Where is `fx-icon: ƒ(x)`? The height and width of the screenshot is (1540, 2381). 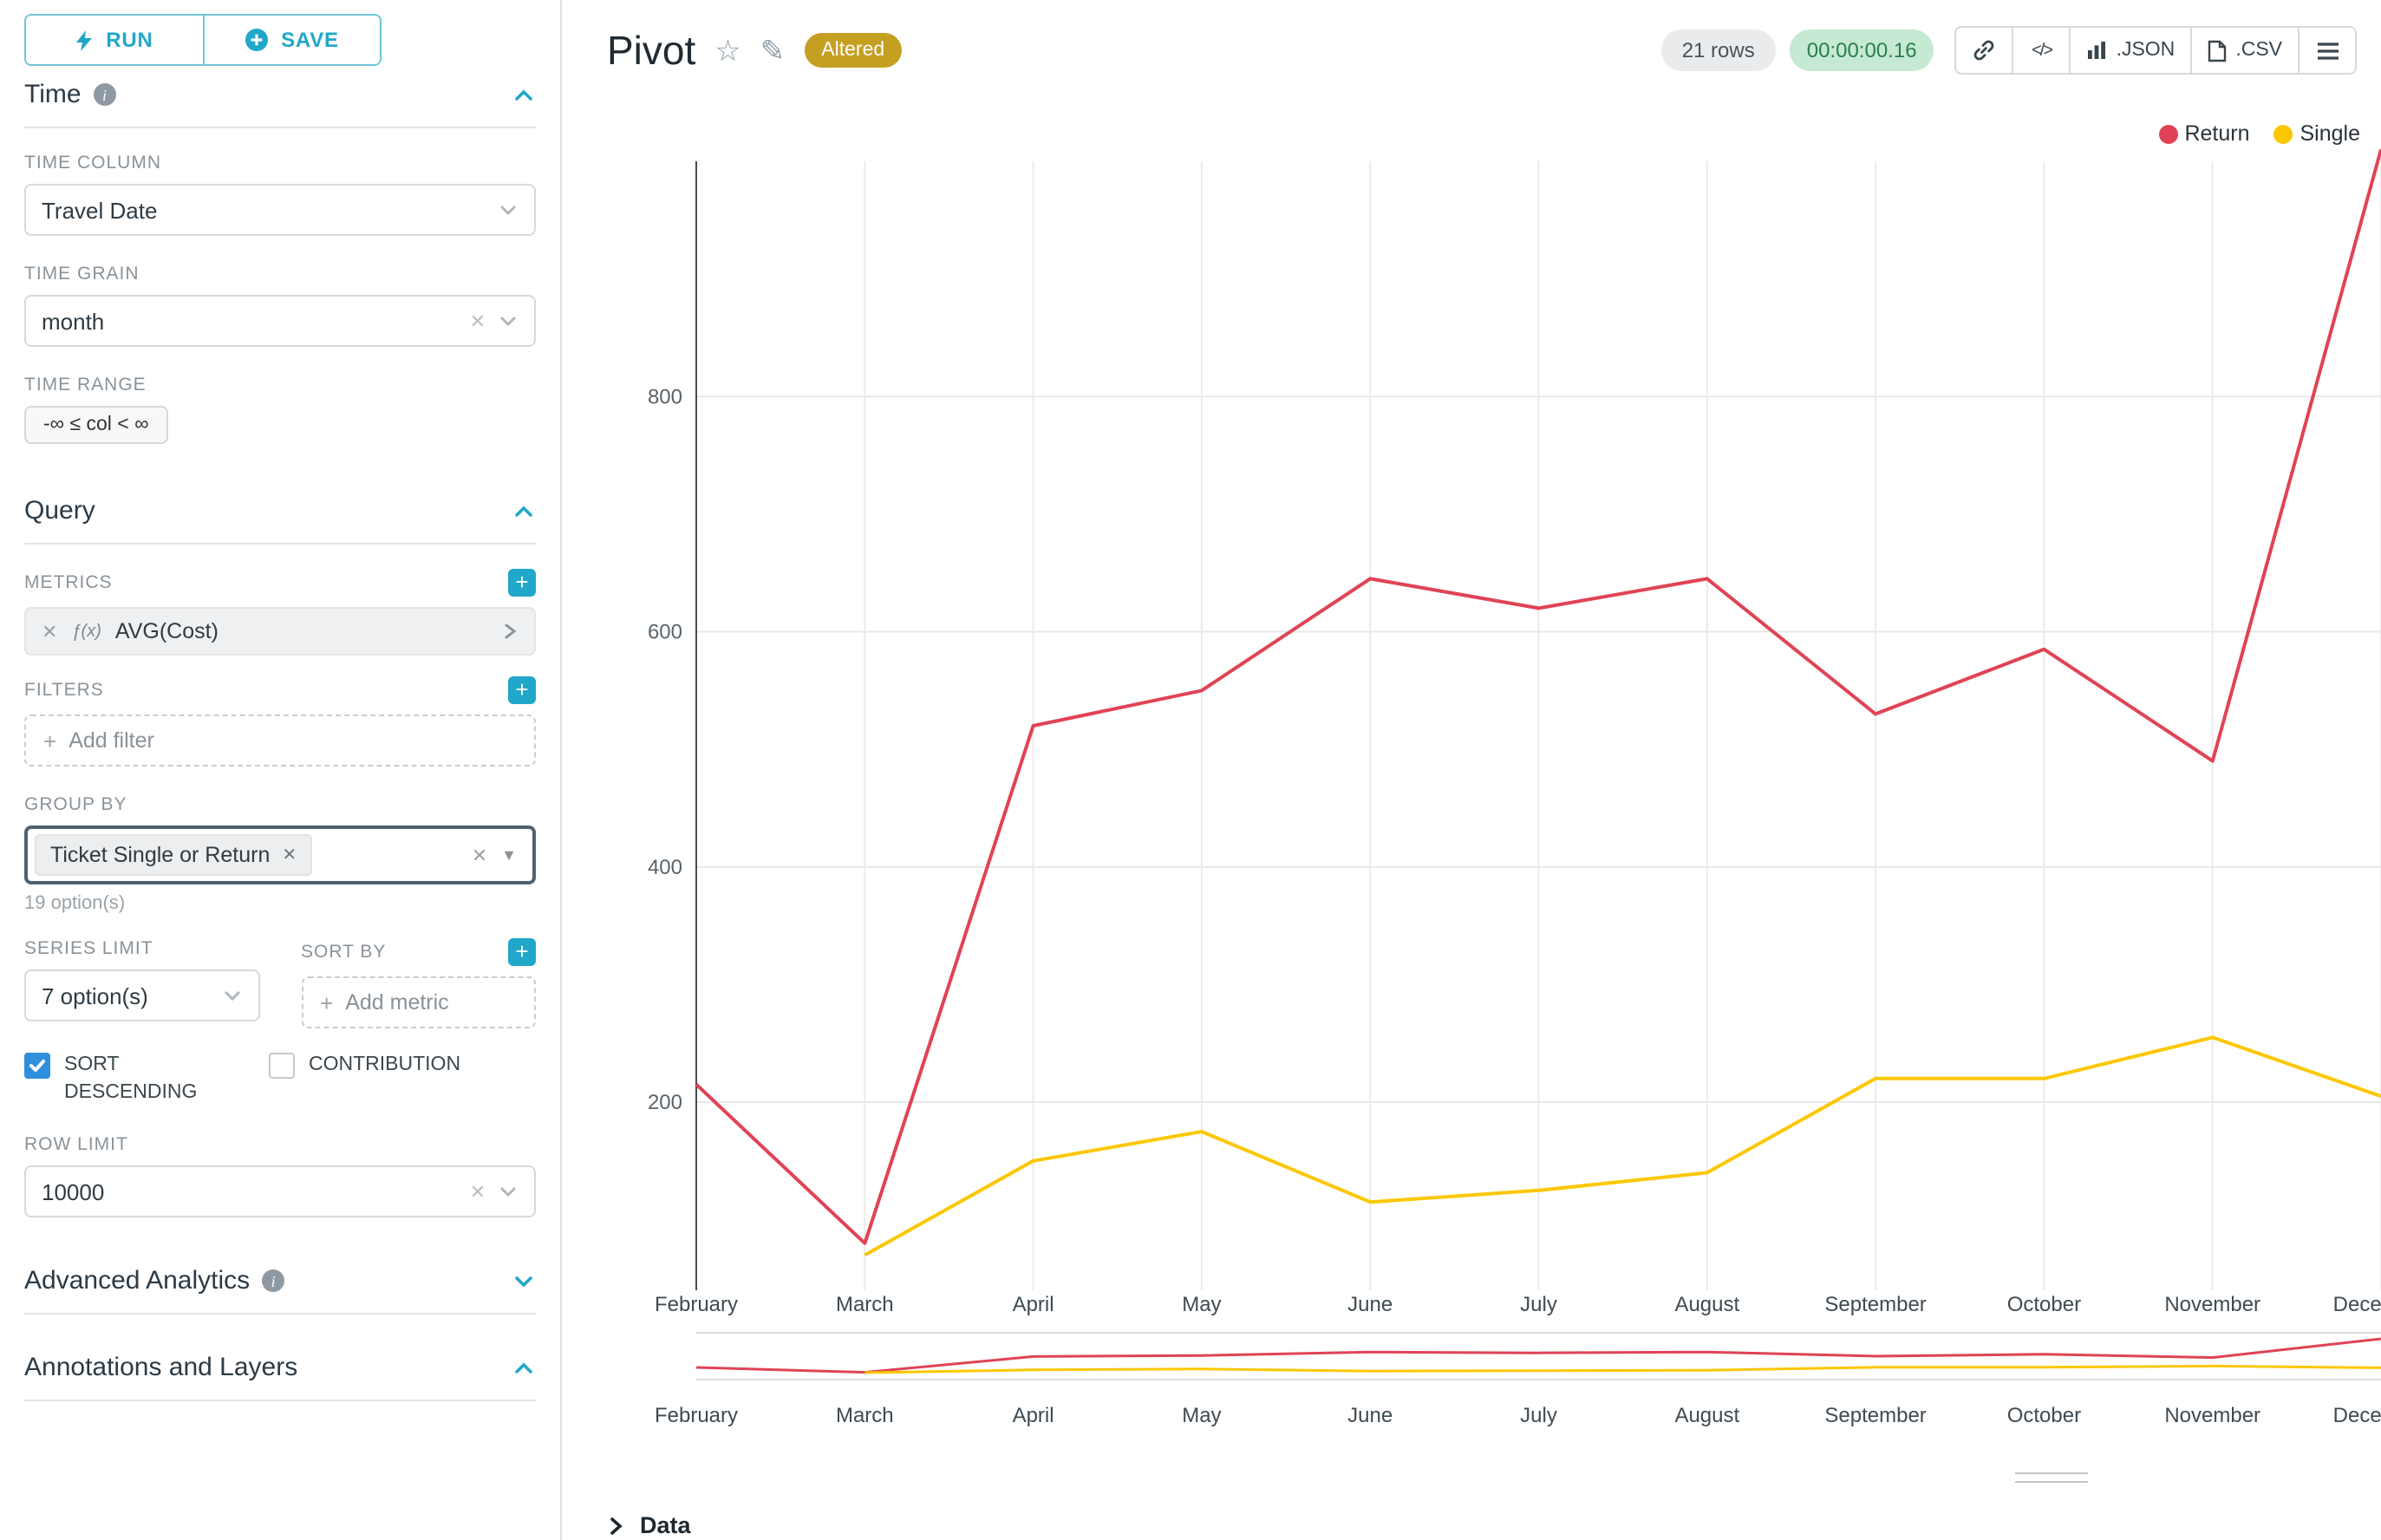
fx-icon: ƒ(x) is located at coordinates (86, 631).